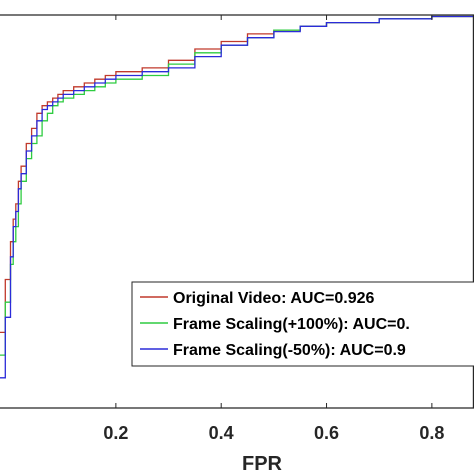  Describe the element at coordinates (274, 298) in the screenshot. I see `legend-entry-0: Original Video: AUC=0.926` at that location.